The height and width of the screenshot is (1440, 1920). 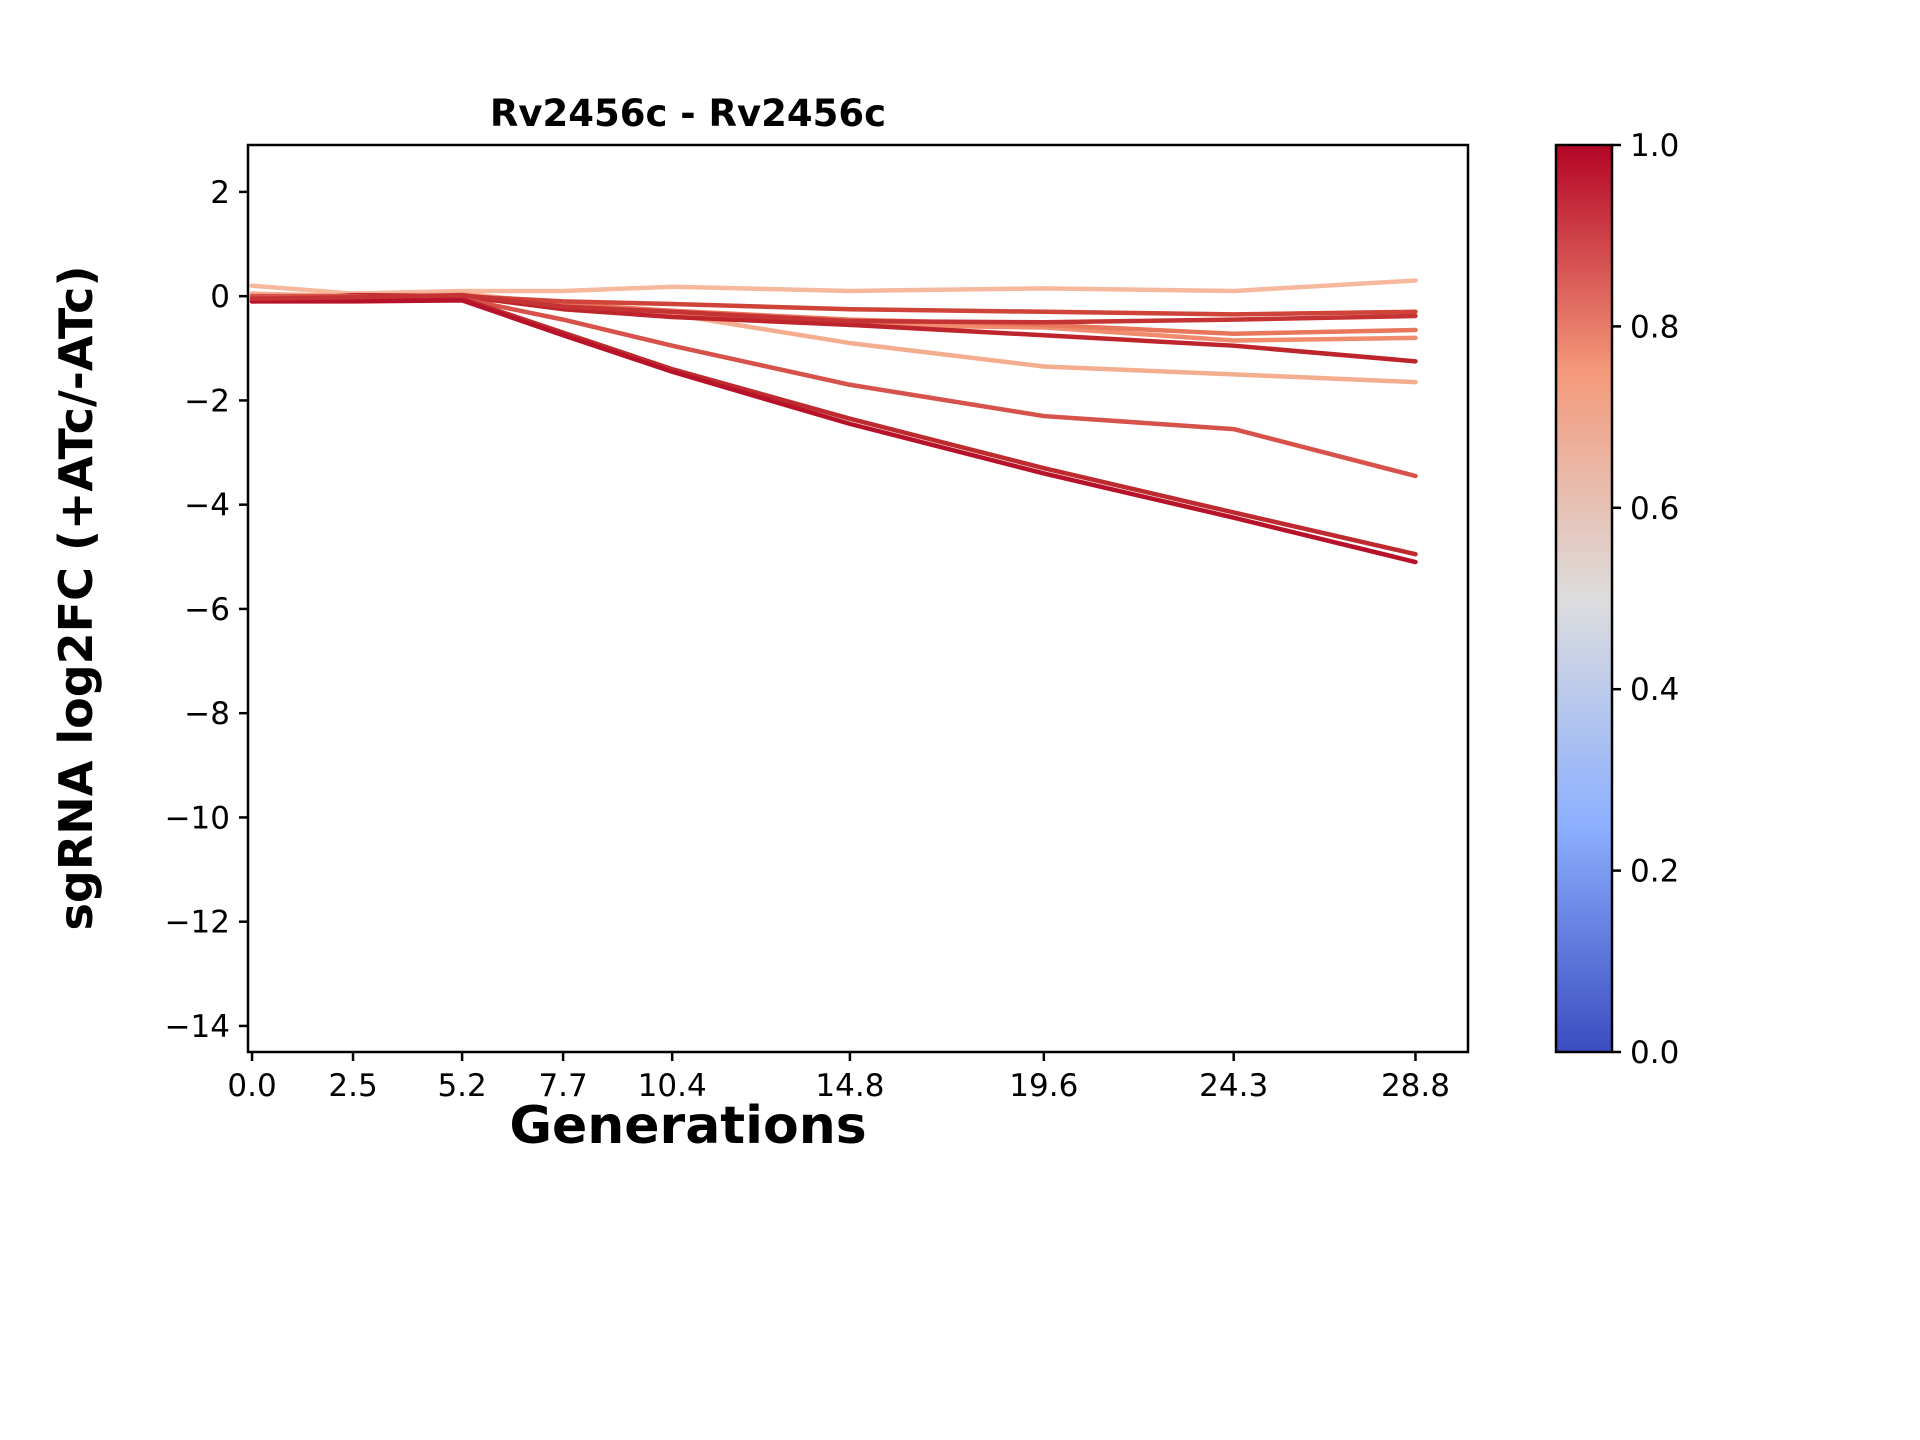 I want to click on colorbar, so click(x=1584, y=598).